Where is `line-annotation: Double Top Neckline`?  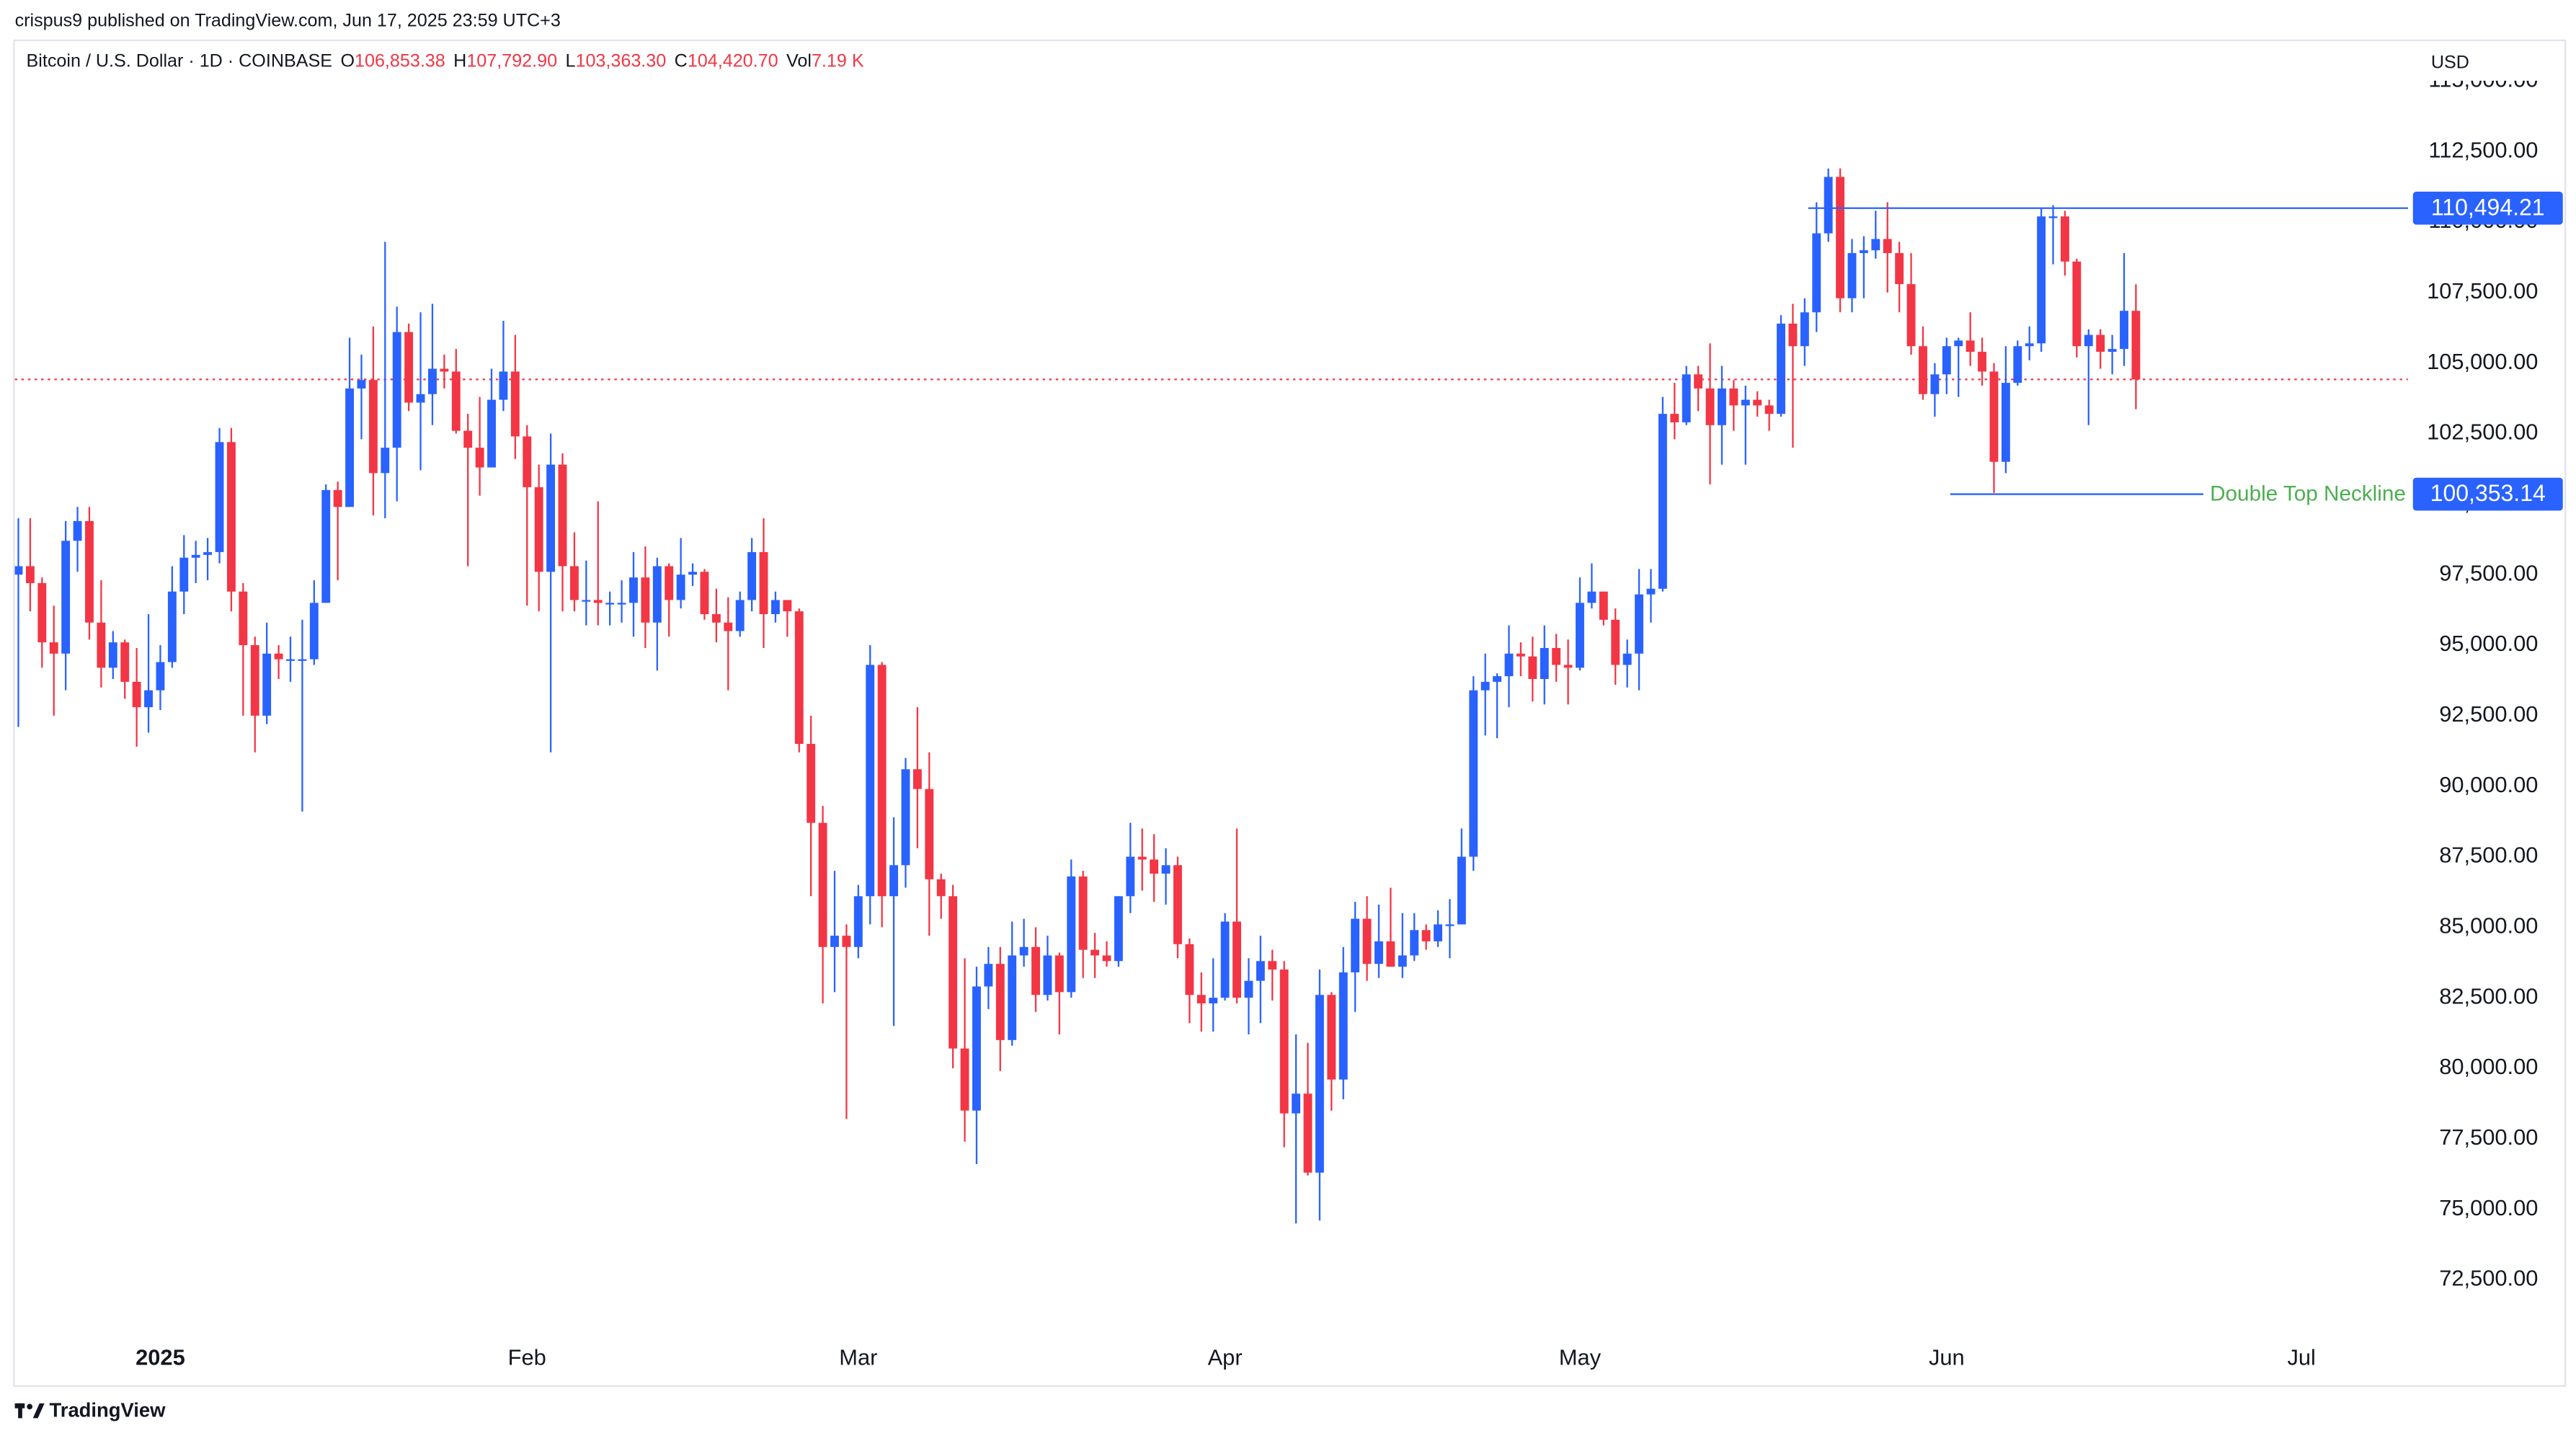
line-annotation: Double Top Neckline is located at coordinates (2308, 494).